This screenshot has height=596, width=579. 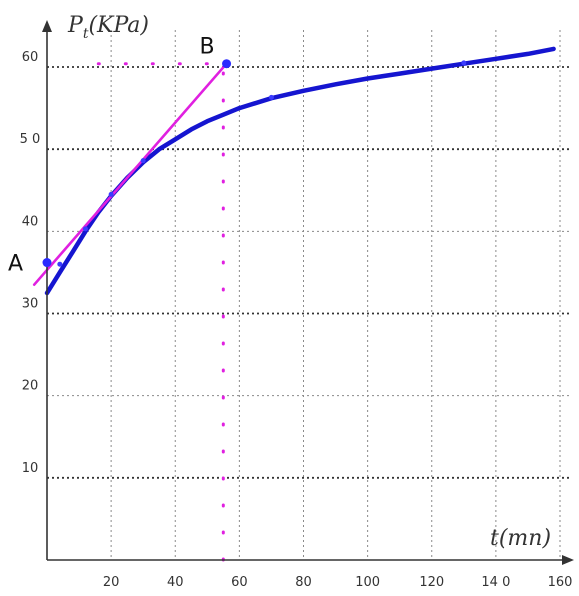 What do you see at coordinates (239, 582) in the screenshot?
I see `x-tick-label: 60` at bounding box center [239, 582].